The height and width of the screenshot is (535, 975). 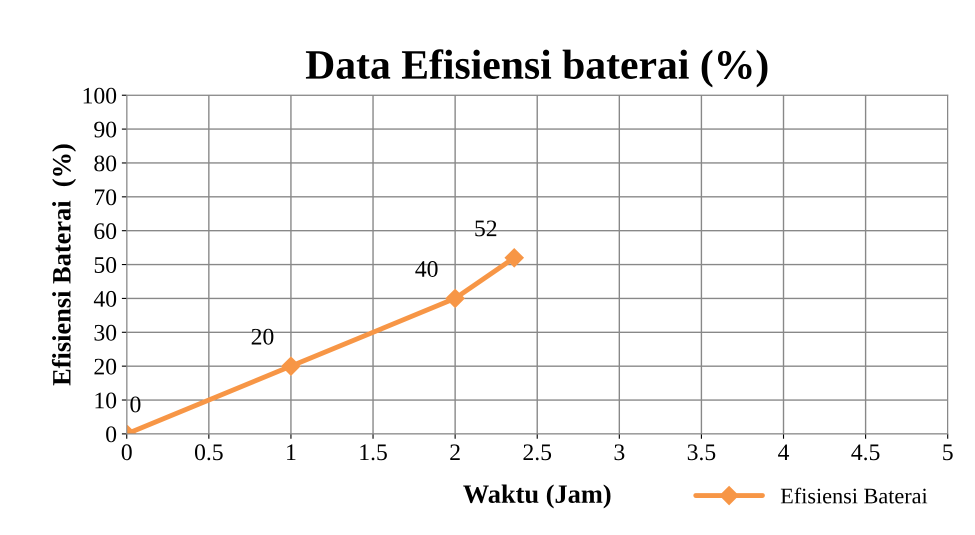 I want to click on x-tick-label: 5, so click(x=948, y=452).